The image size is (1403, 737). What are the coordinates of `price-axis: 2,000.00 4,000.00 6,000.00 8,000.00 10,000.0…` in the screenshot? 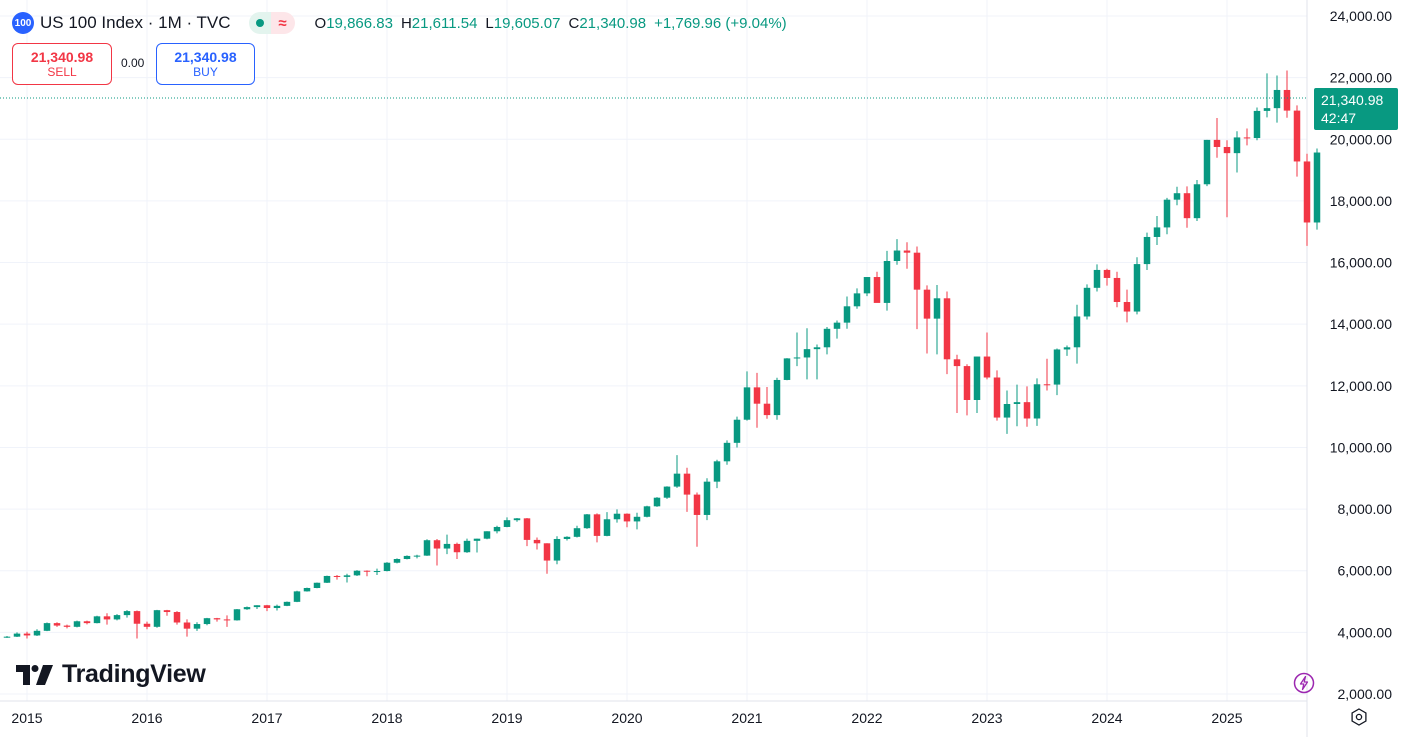 It's located at (1361, 355).